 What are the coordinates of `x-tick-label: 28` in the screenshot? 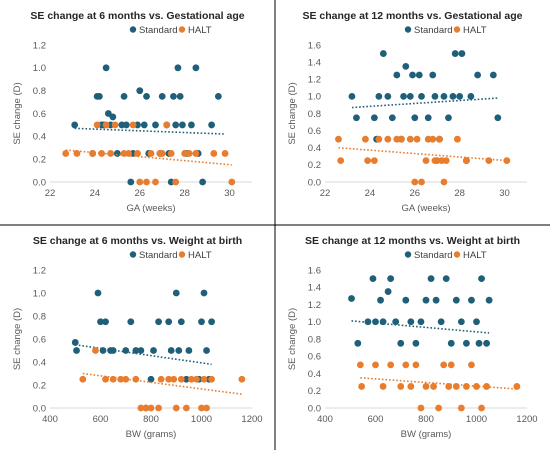 It's located at (184, 193).